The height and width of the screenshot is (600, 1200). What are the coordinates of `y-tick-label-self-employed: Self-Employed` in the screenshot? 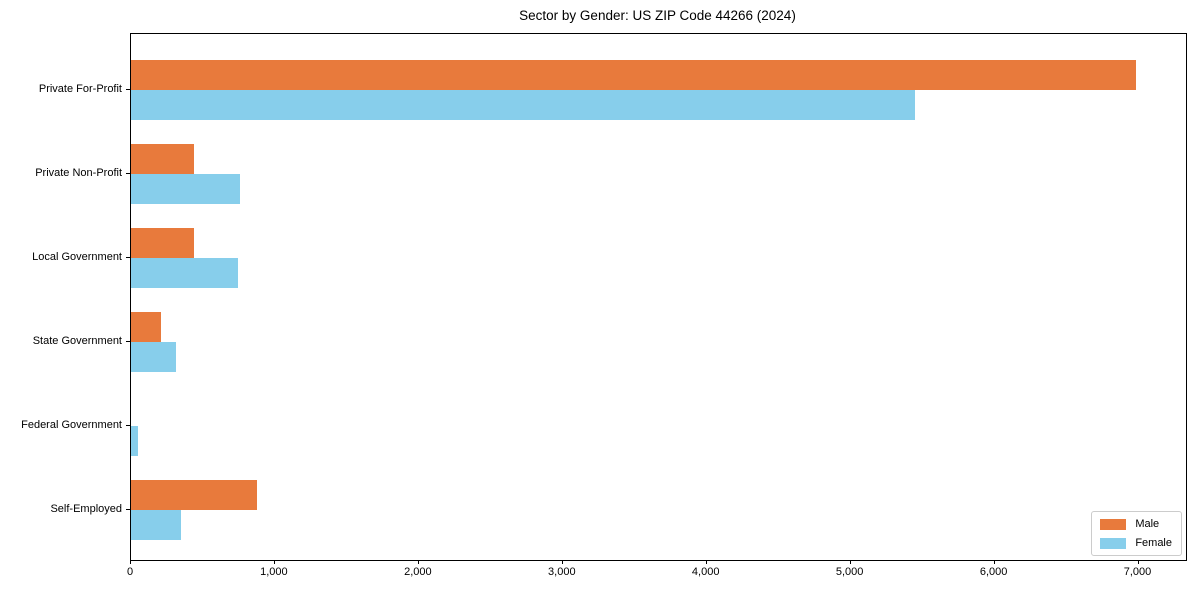 It's located at (86, 508).